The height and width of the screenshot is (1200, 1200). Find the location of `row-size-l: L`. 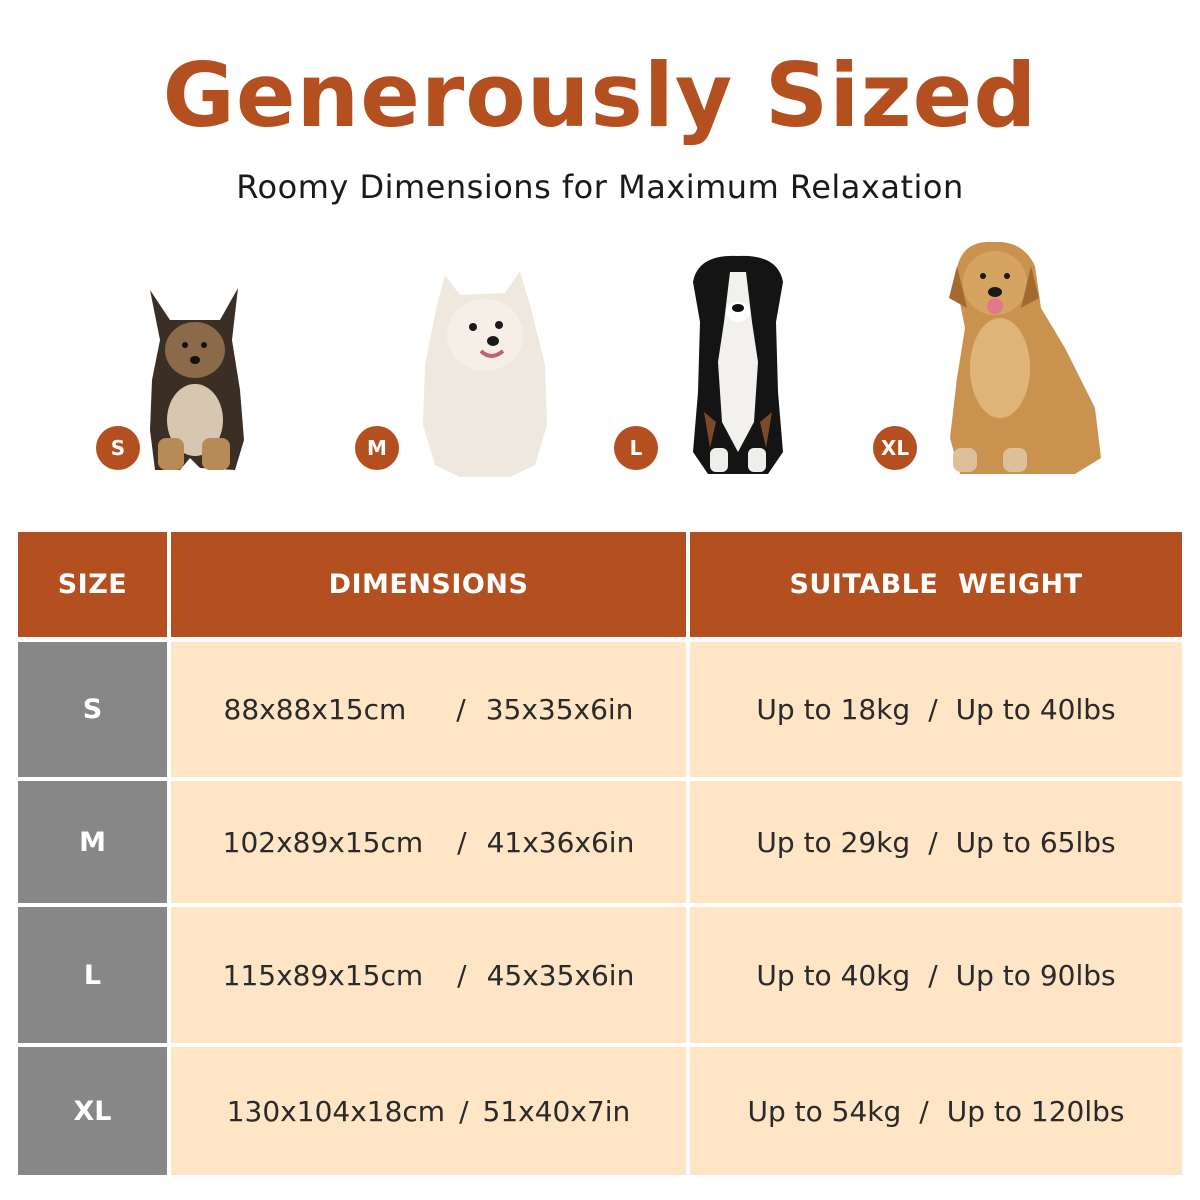

row-size-l: L is located at coordinates (92, 975).